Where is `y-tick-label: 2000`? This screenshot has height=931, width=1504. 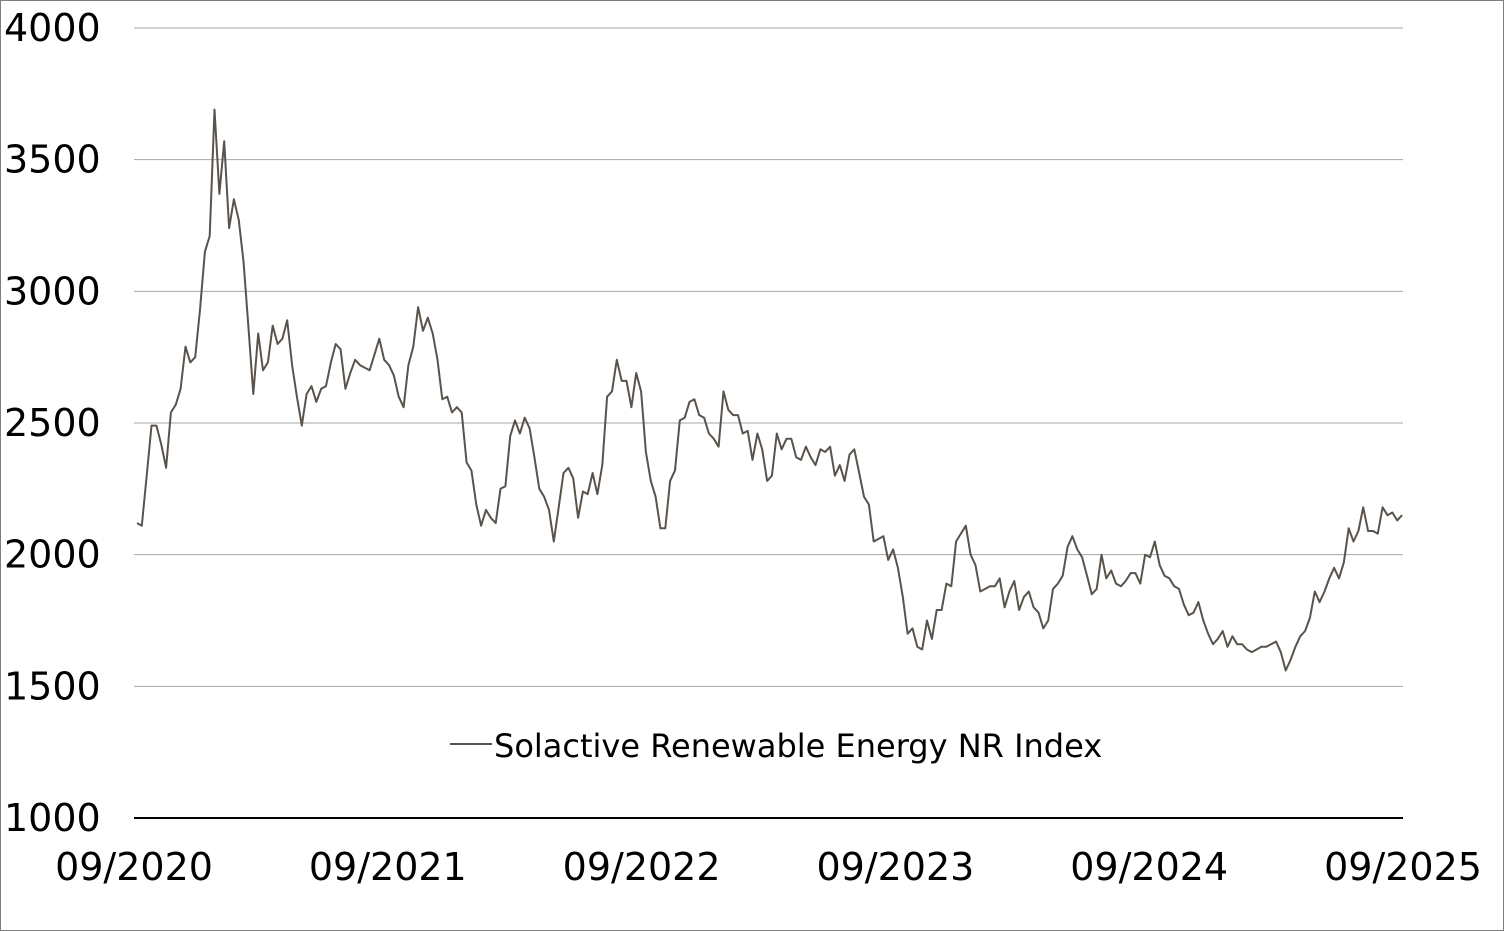 y-tick-label: 2000 is located at coordinates (52, 555).